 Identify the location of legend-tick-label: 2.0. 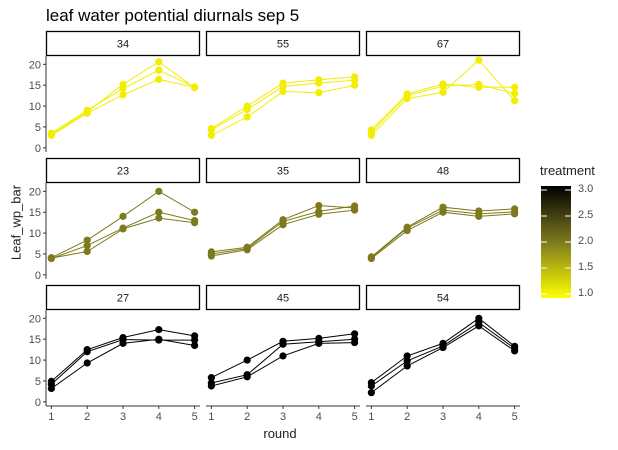
(586, 241).